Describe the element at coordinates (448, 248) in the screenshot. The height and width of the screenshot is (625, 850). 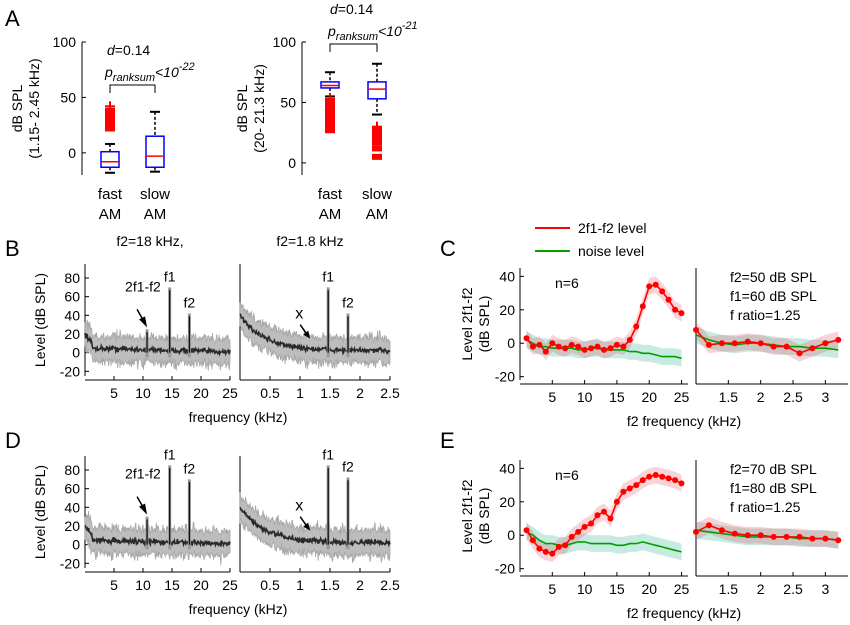
I see `panel-letter-c: C` at that location.